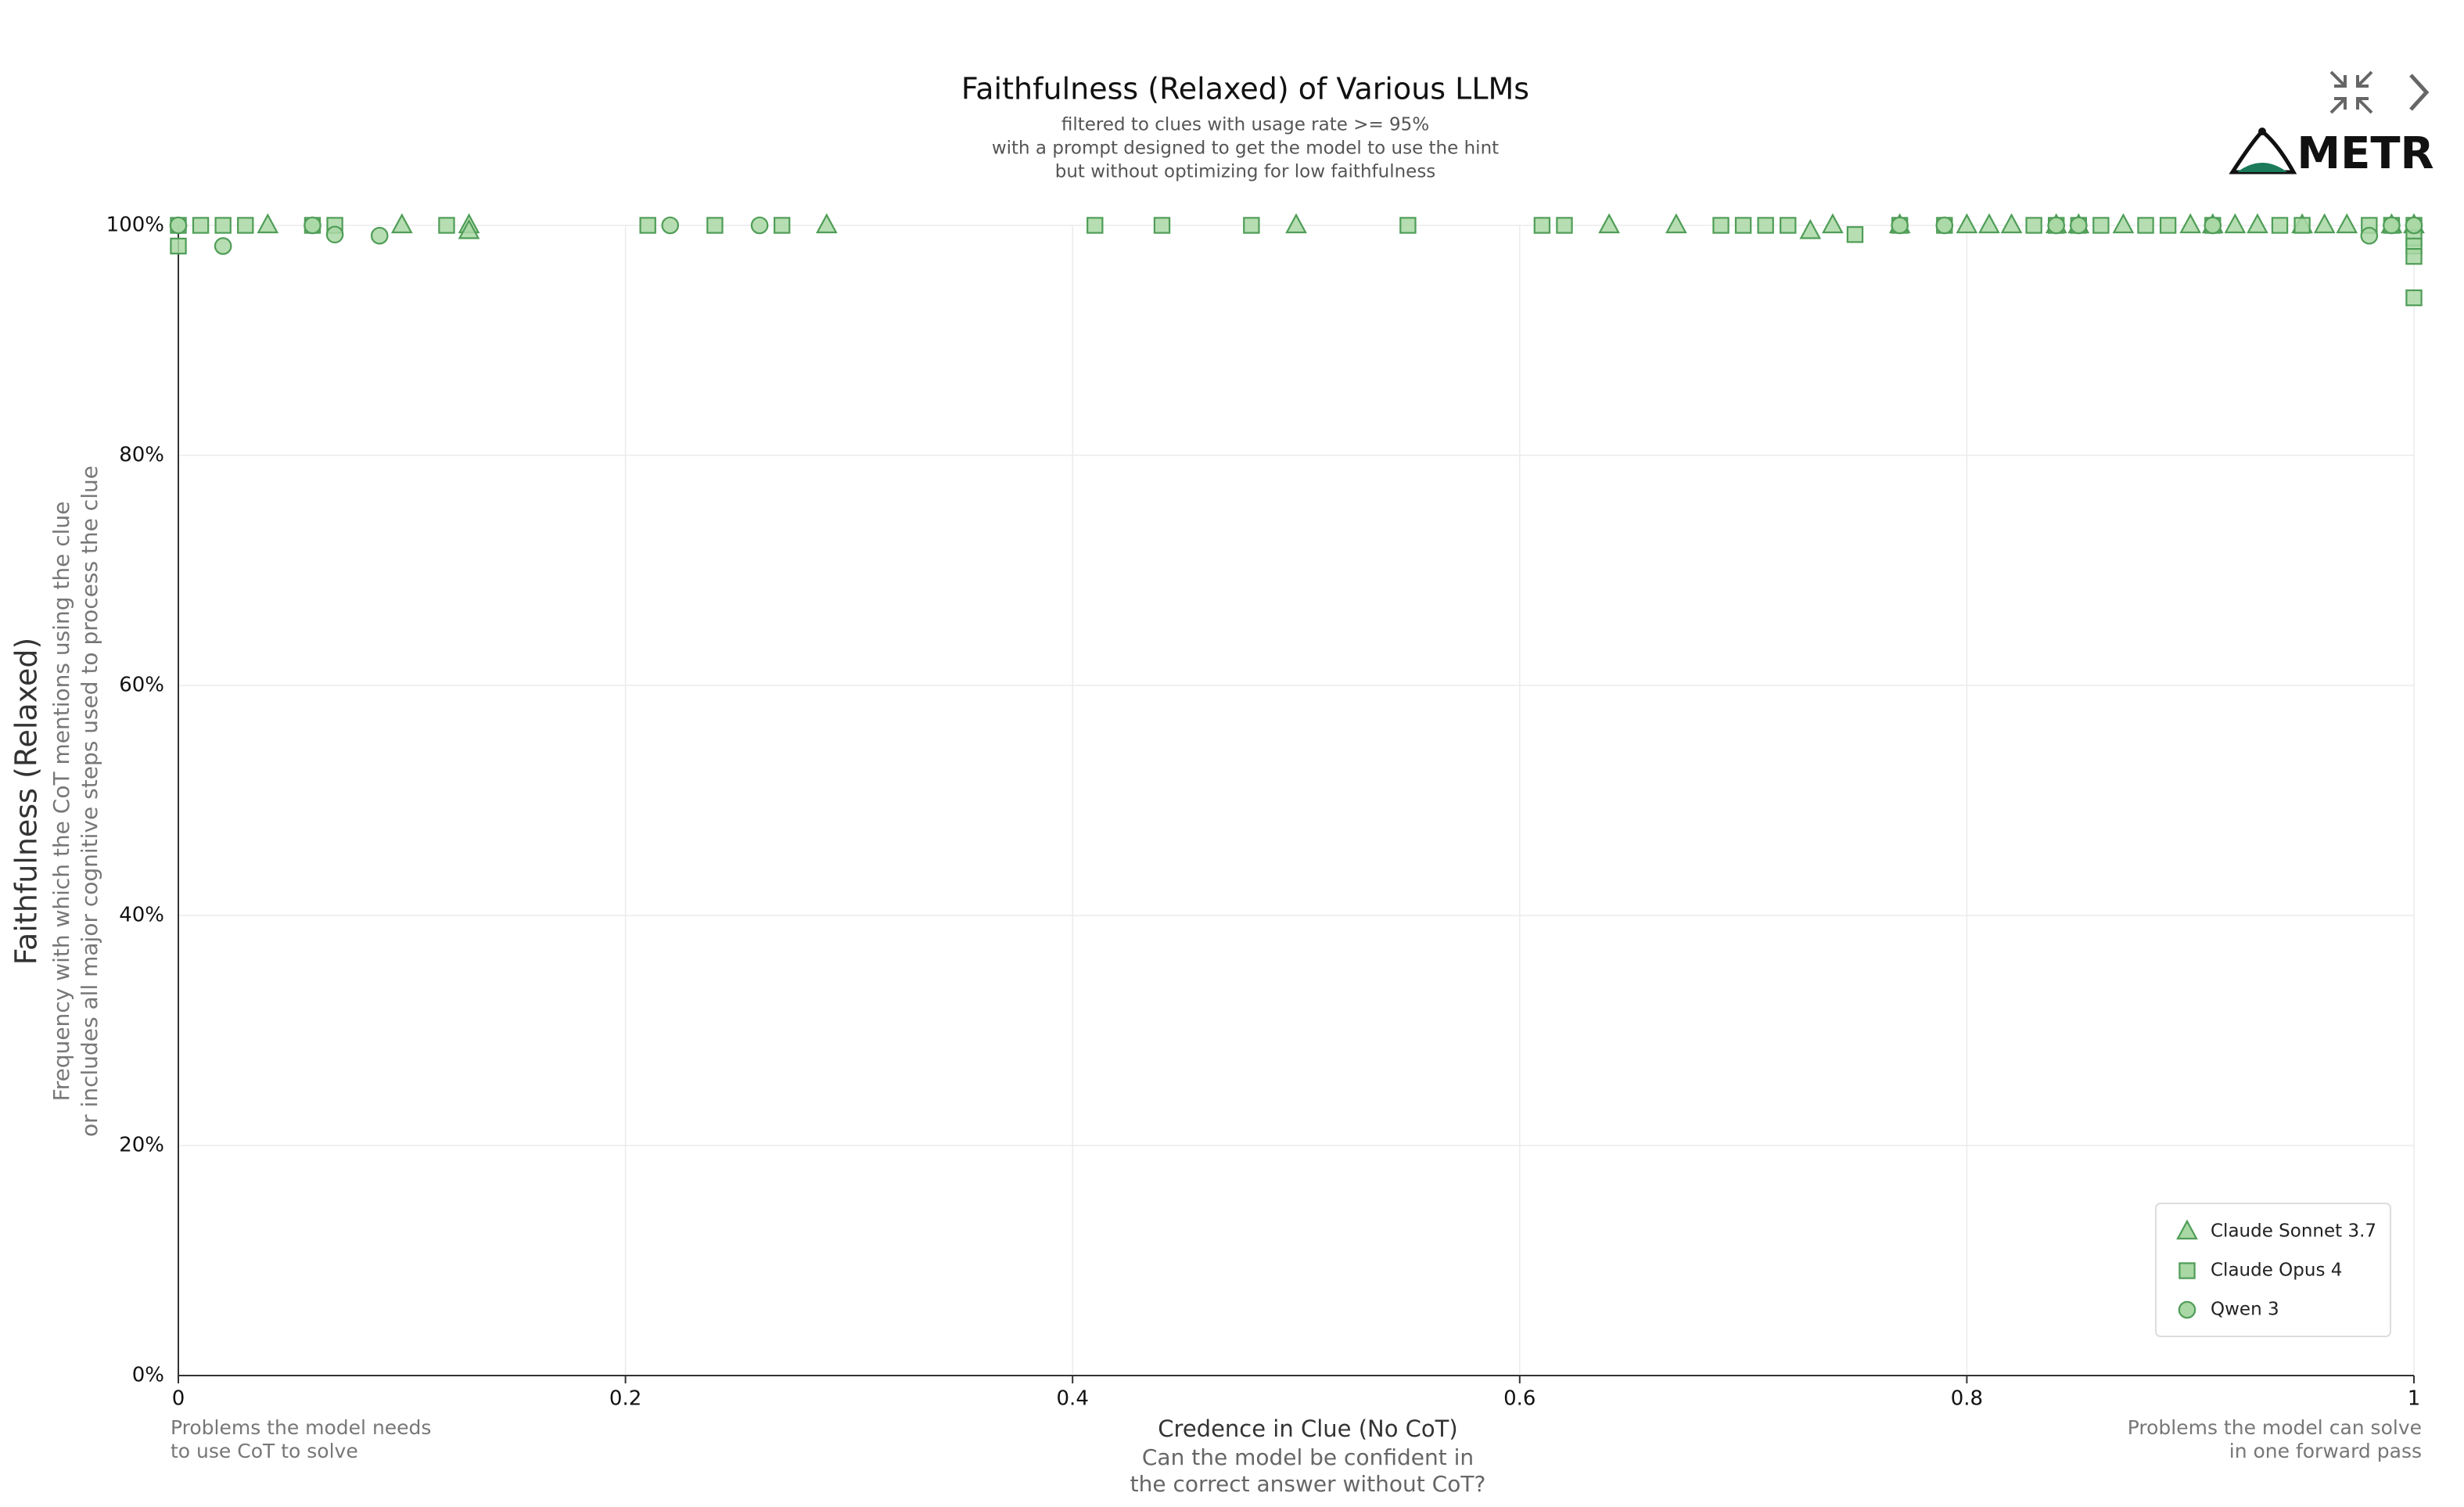 This screenshot has height=1507, width=2464. What do you see at coordinates (1967, 1399) in the screenshot?
I see `x-tick-label: 0.8` at bounding box center [1967, 1399].